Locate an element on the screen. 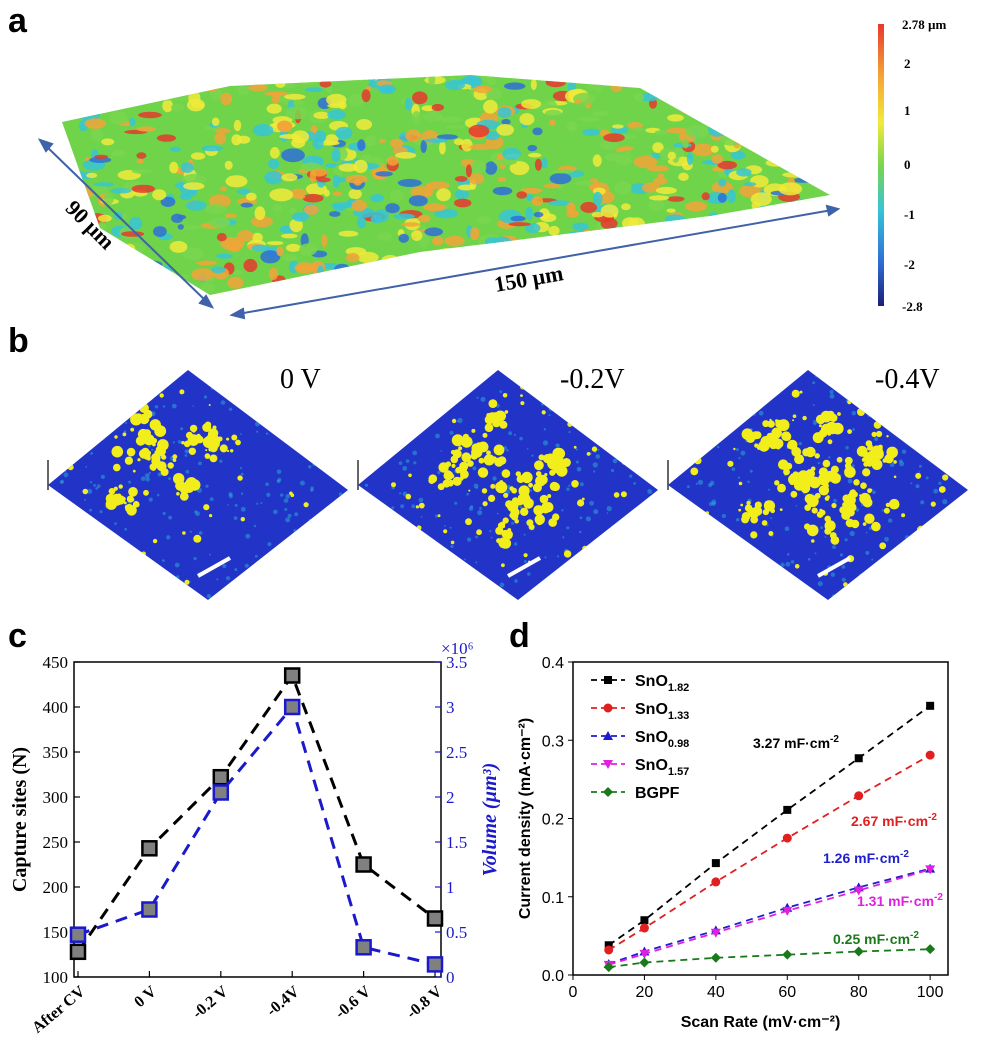 The width and height of the screenshot is (990, 1053). y-axis-label: Current density (mA·cm⁻²) is located at coordinates (525, 818).